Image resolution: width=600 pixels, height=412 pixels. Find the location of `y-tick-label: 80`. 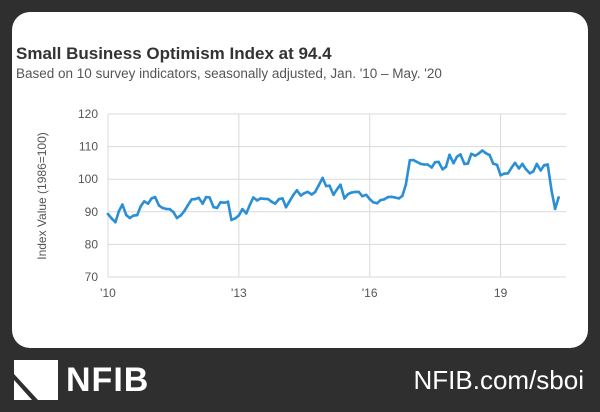

y-tick-label: 80 is located at coordinates (92, 244).